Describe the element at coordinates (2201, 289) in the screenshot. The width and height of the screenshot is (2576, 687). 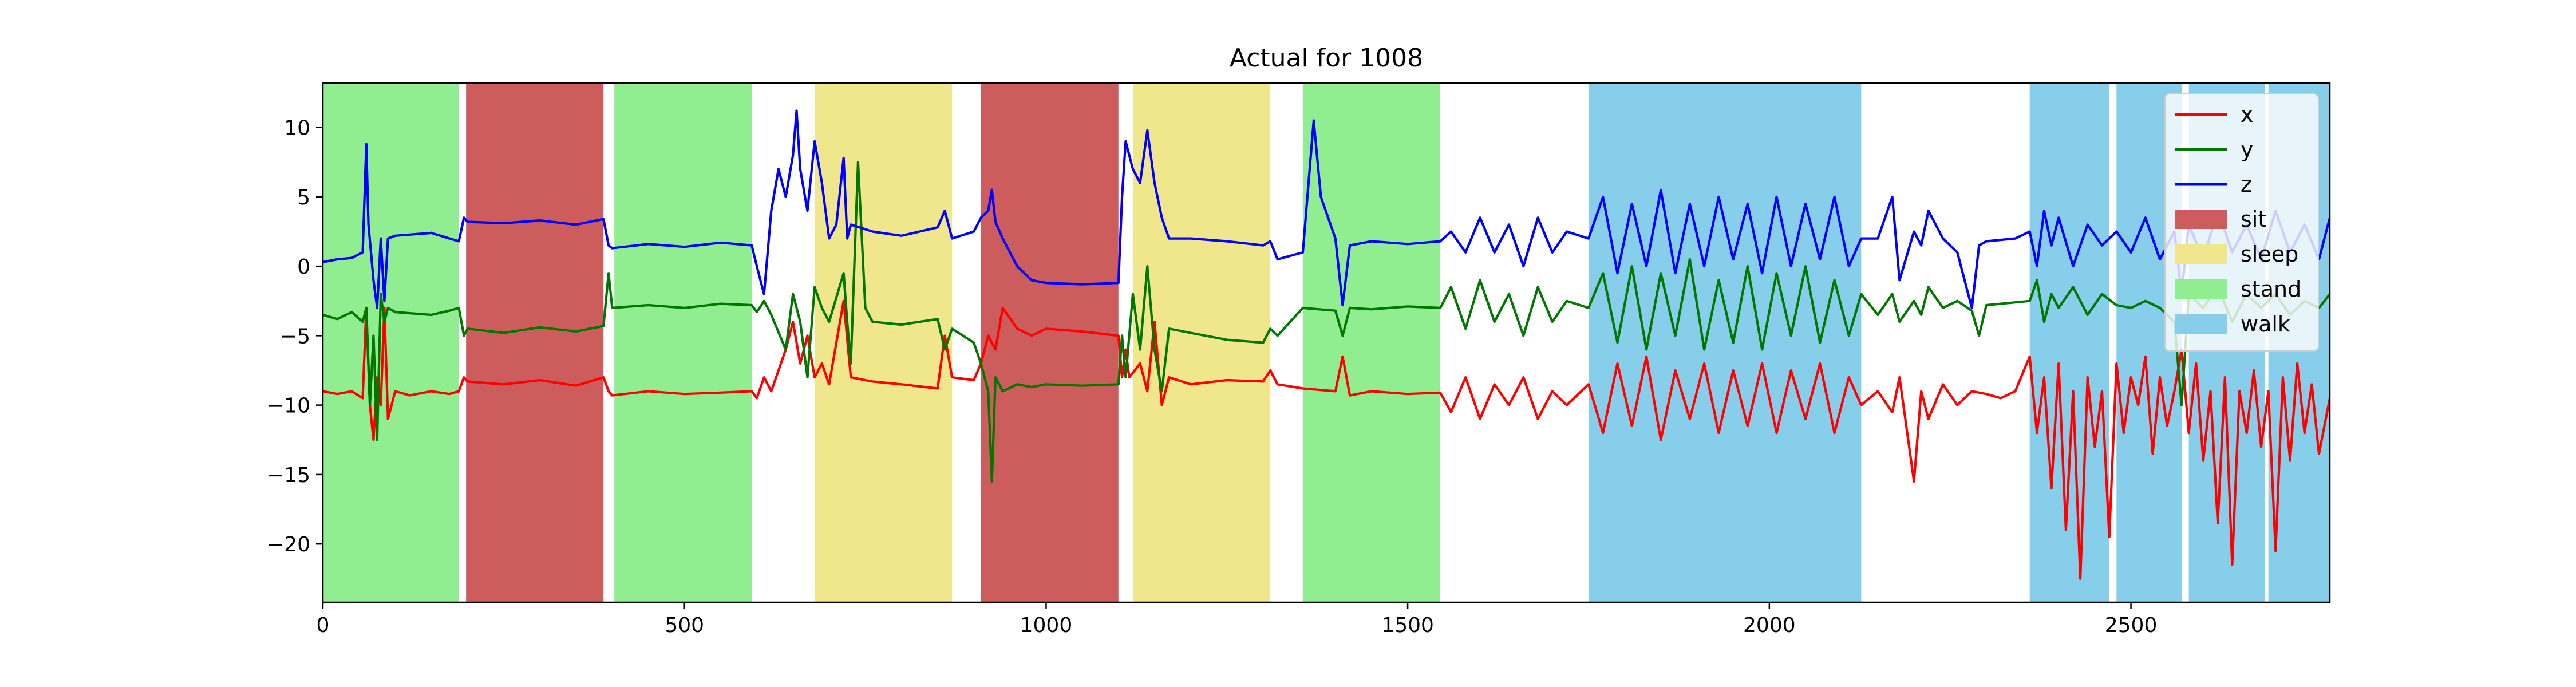
I see `legend-swatch-stand` at that location.